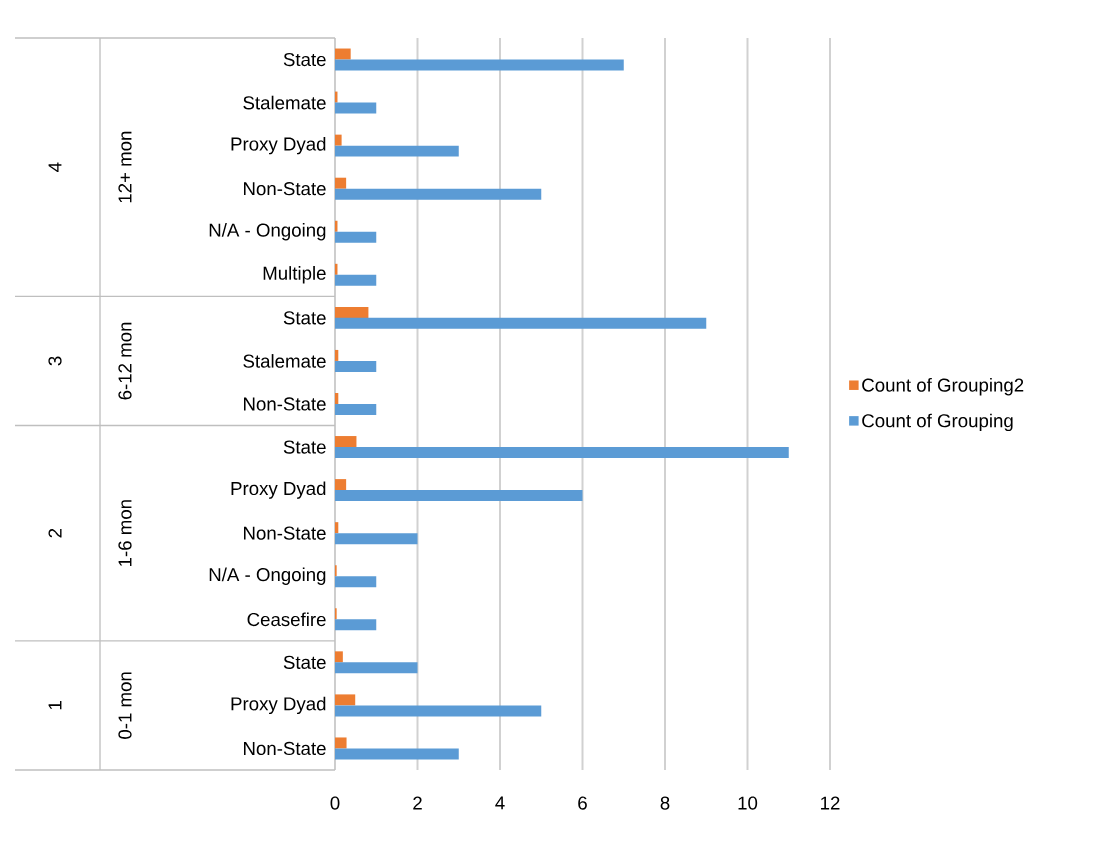  What do you see at coordinates (294, 275) in the screenshot?
I see `y-tick-label: Multiple` at bounding box center [294, 275].